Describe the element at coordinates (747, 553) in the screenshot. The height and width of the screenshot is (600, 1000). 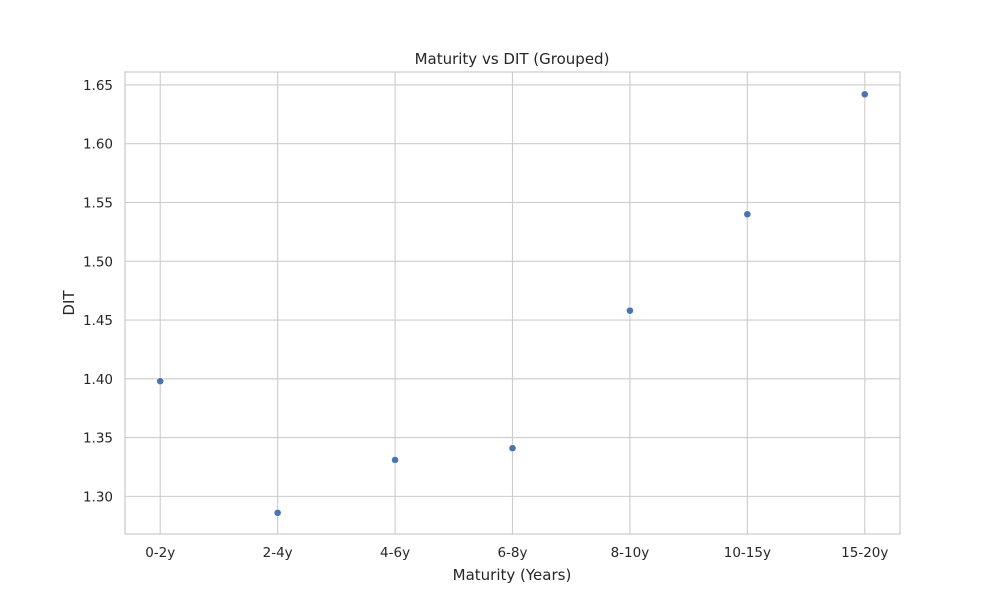
I see `x-tick-label: 10-15y` at that location.